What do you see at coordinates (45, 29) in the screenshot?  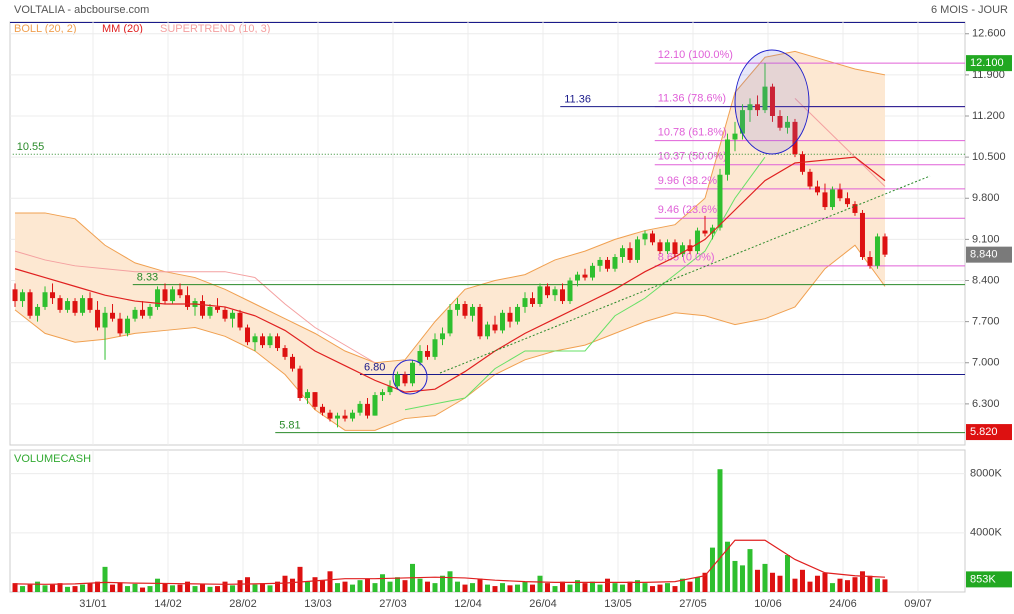 I see `legend-boll: BOLL (20, 2)` at bounding box center [45, 29].